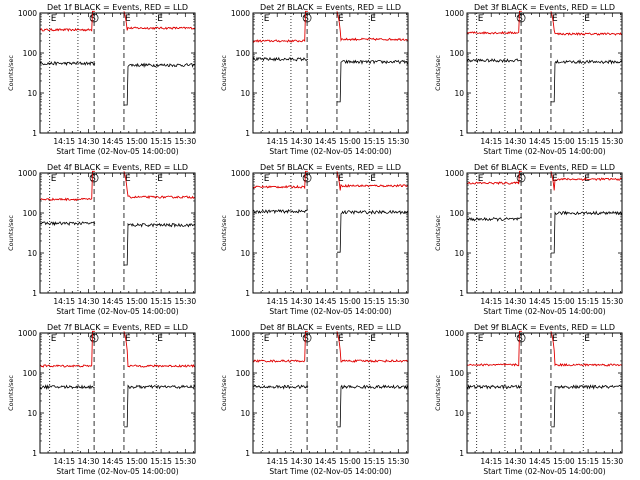  Describe the element at coordinates (117, 167) in the screenshot. I see `panel-title: Det 4f BLACK = Events, RED = LLD` at that location.